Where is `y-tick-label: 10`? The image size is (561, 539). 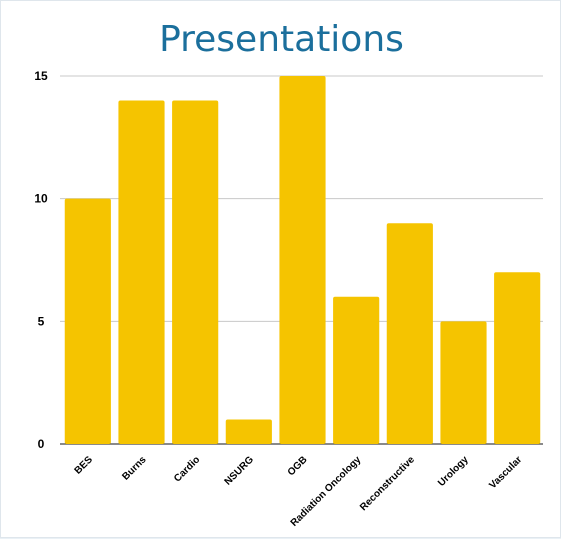
y-tick-label: 10 is located at coordinates (41, 199).